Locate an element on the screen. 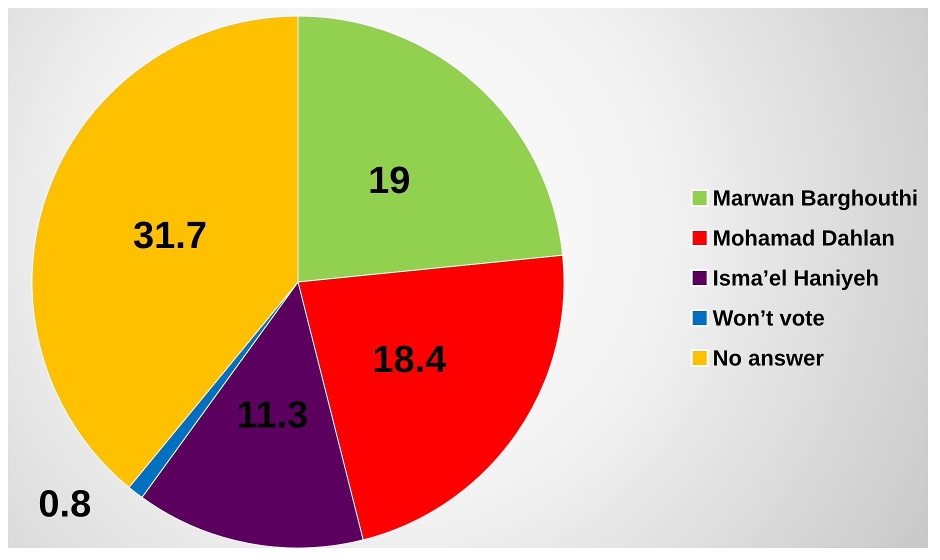 This screenshot has height=560, width=940. data-label: 19 is located at coordinates (389, 181).